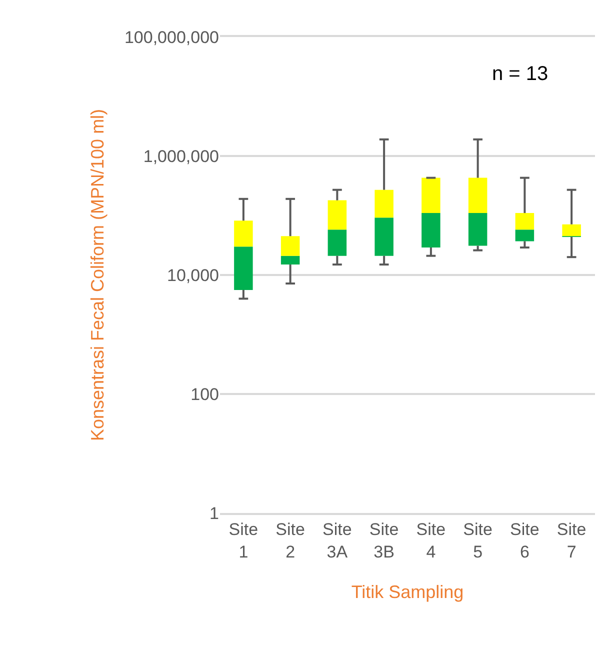  Describe the element at coordinates (407, 592) in the screenshot. I see `x-axis-title: Titik Sampling` at that location.